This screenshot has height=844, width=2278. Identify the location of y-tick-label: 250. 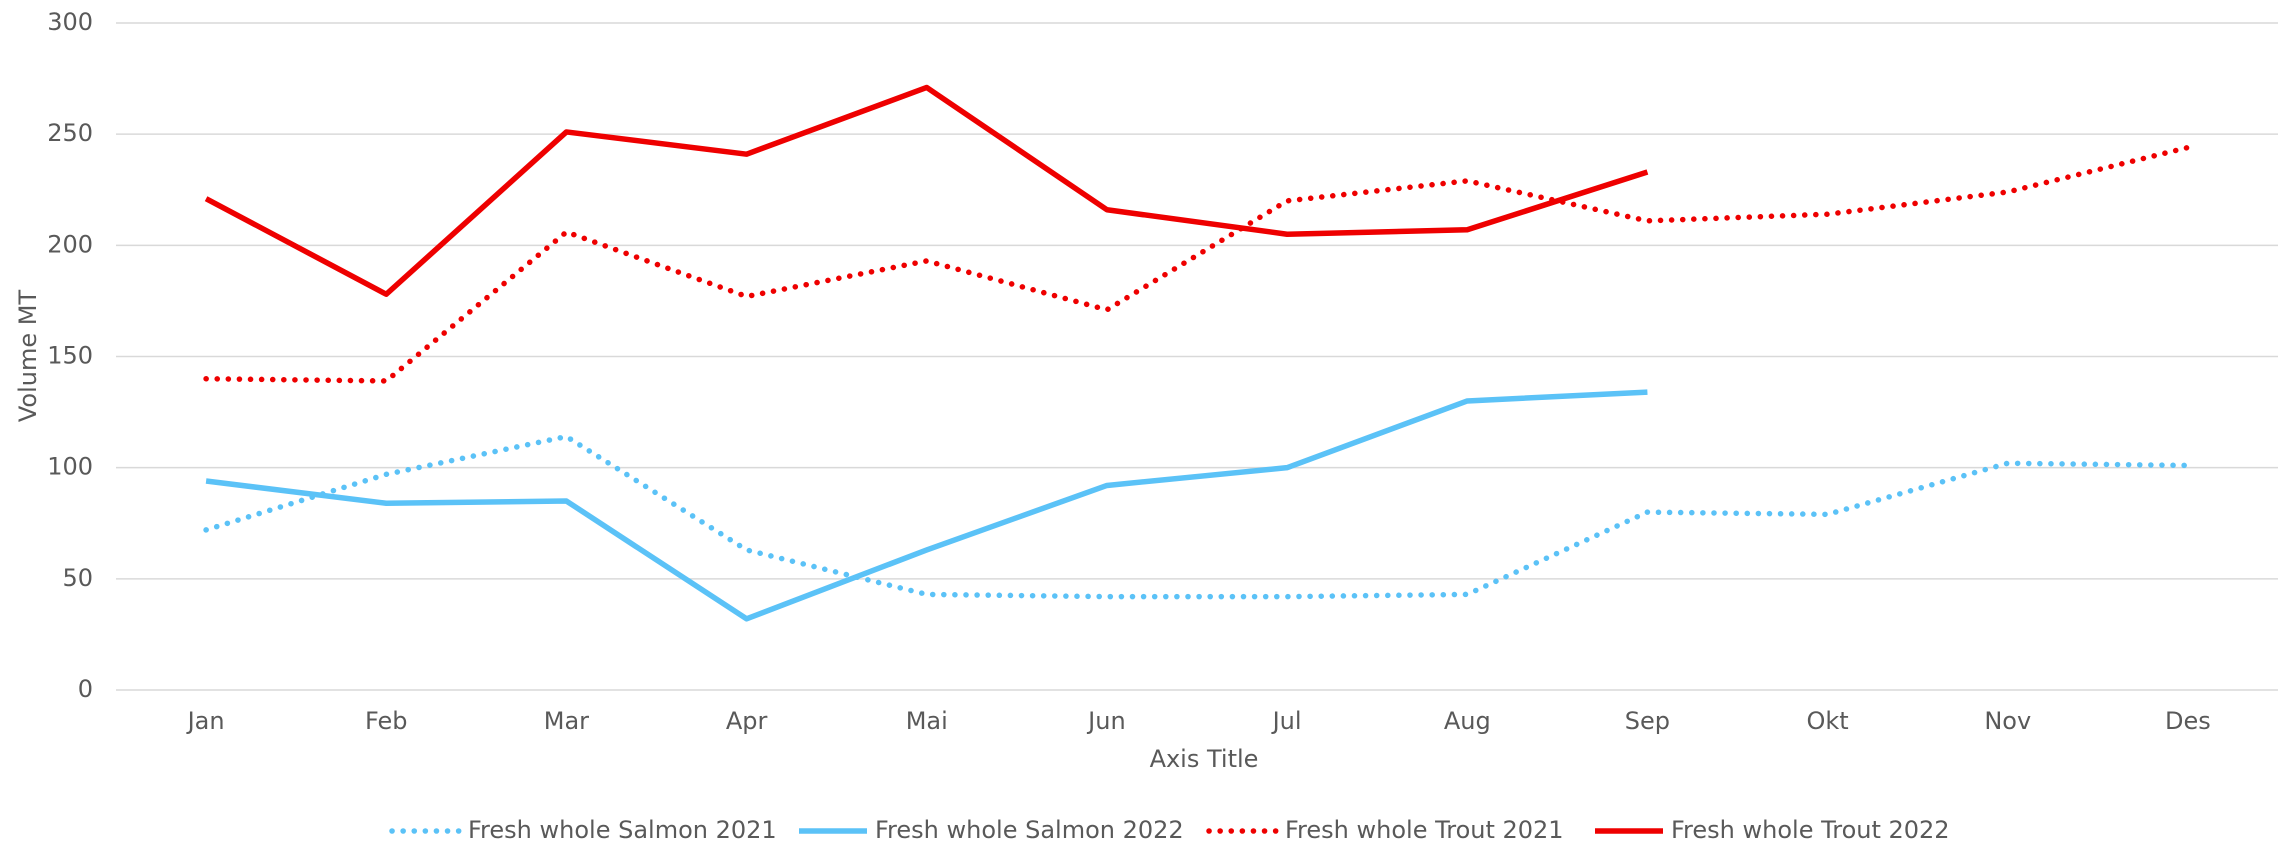
(70, 133).